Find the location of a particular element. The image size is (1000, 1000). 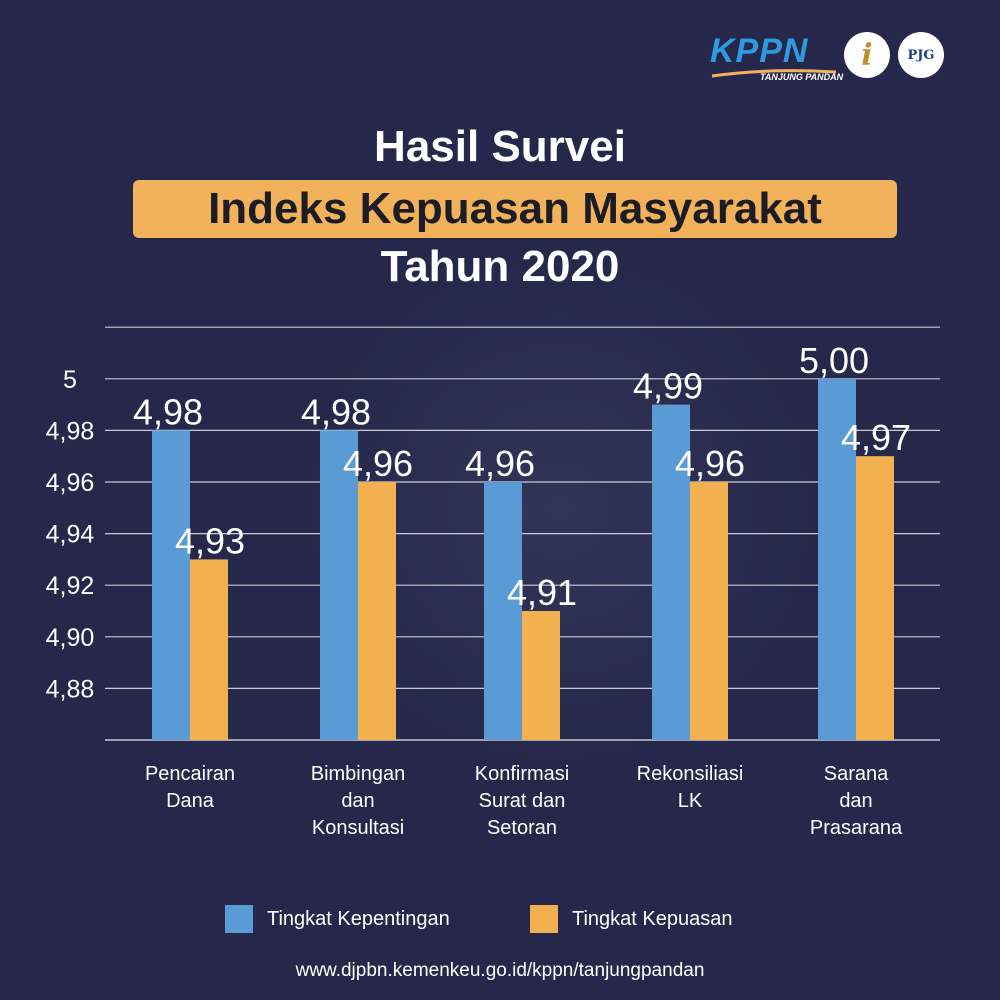

legend-item-kepuasan: Tingkat Kepuasan is located at coordinates (631, 919).